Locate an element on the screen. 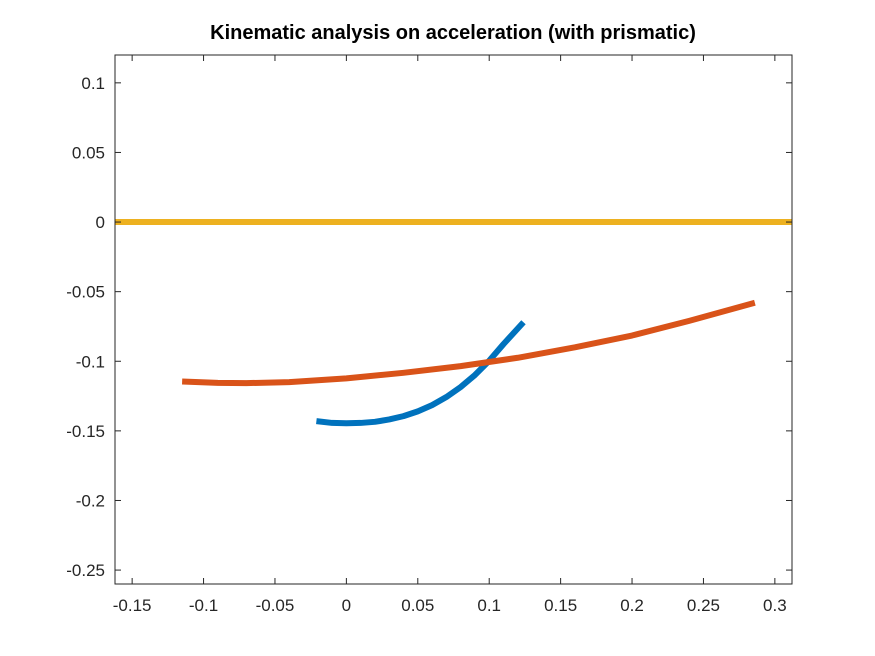  y-tick-label: -0.15 is located at coordinates (85, 431).